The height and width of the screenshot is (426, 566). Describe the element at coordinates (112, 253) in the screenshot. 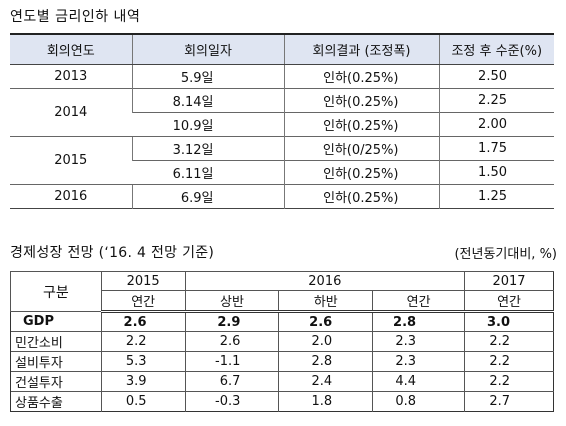

I see `growth-forecast-title: 경제성장 전망 (‘16. 4 전망 기준)` at that location.